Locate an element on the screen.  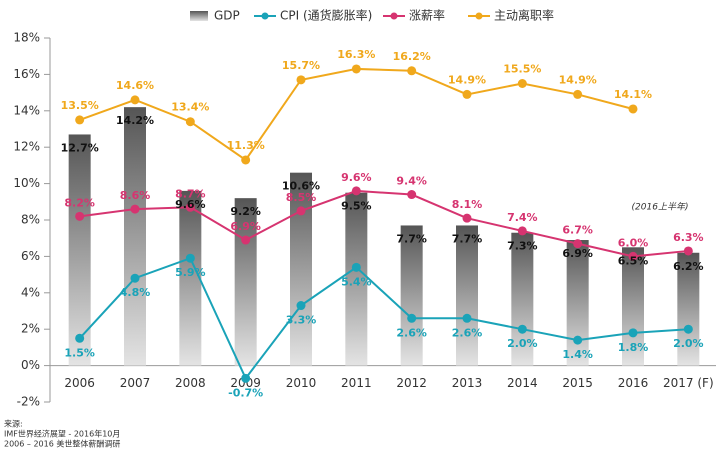
y-tick-label: 2% is located at coordinates (30, 329).